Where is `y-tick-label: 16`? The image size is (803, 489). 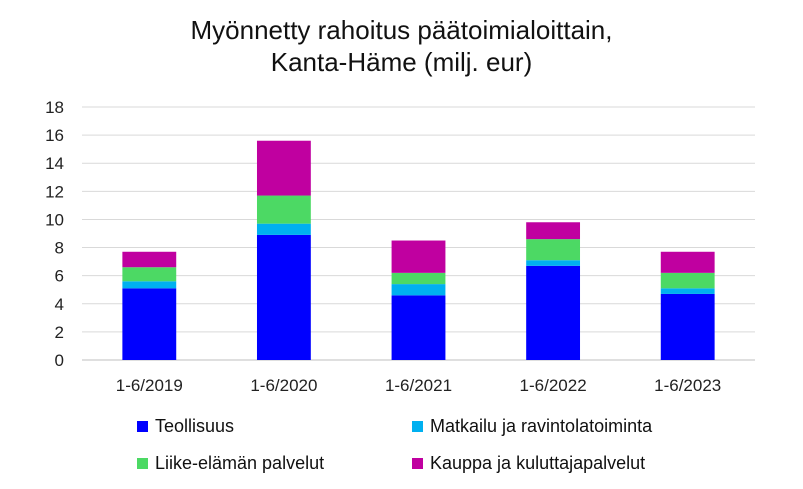 y-tick-label: 16 is located at coordinates (54, 135).